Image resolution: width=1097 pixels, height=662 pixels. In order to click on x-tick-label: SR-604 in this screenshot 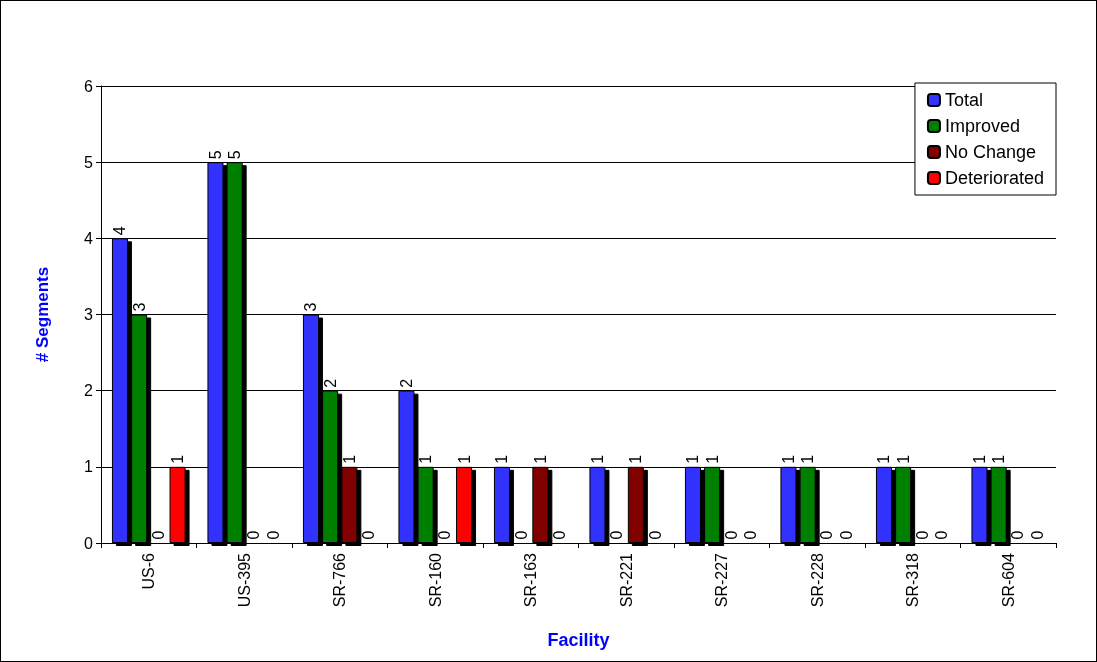, I will do `click(1008, 580)`.